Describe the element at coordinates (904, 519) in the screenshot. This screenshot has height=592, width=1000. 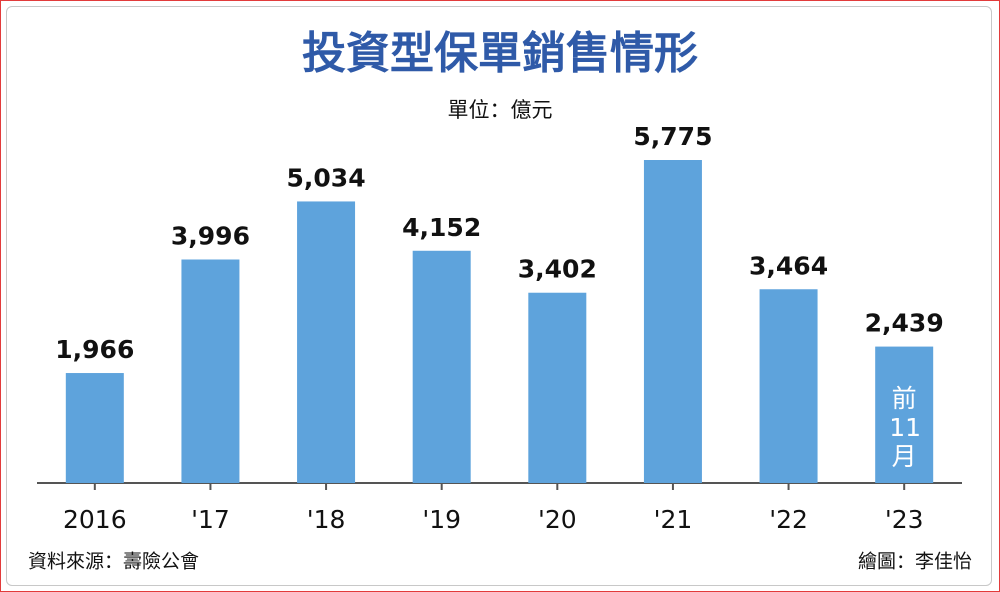
I see `x-tick-label: '23` at that location.